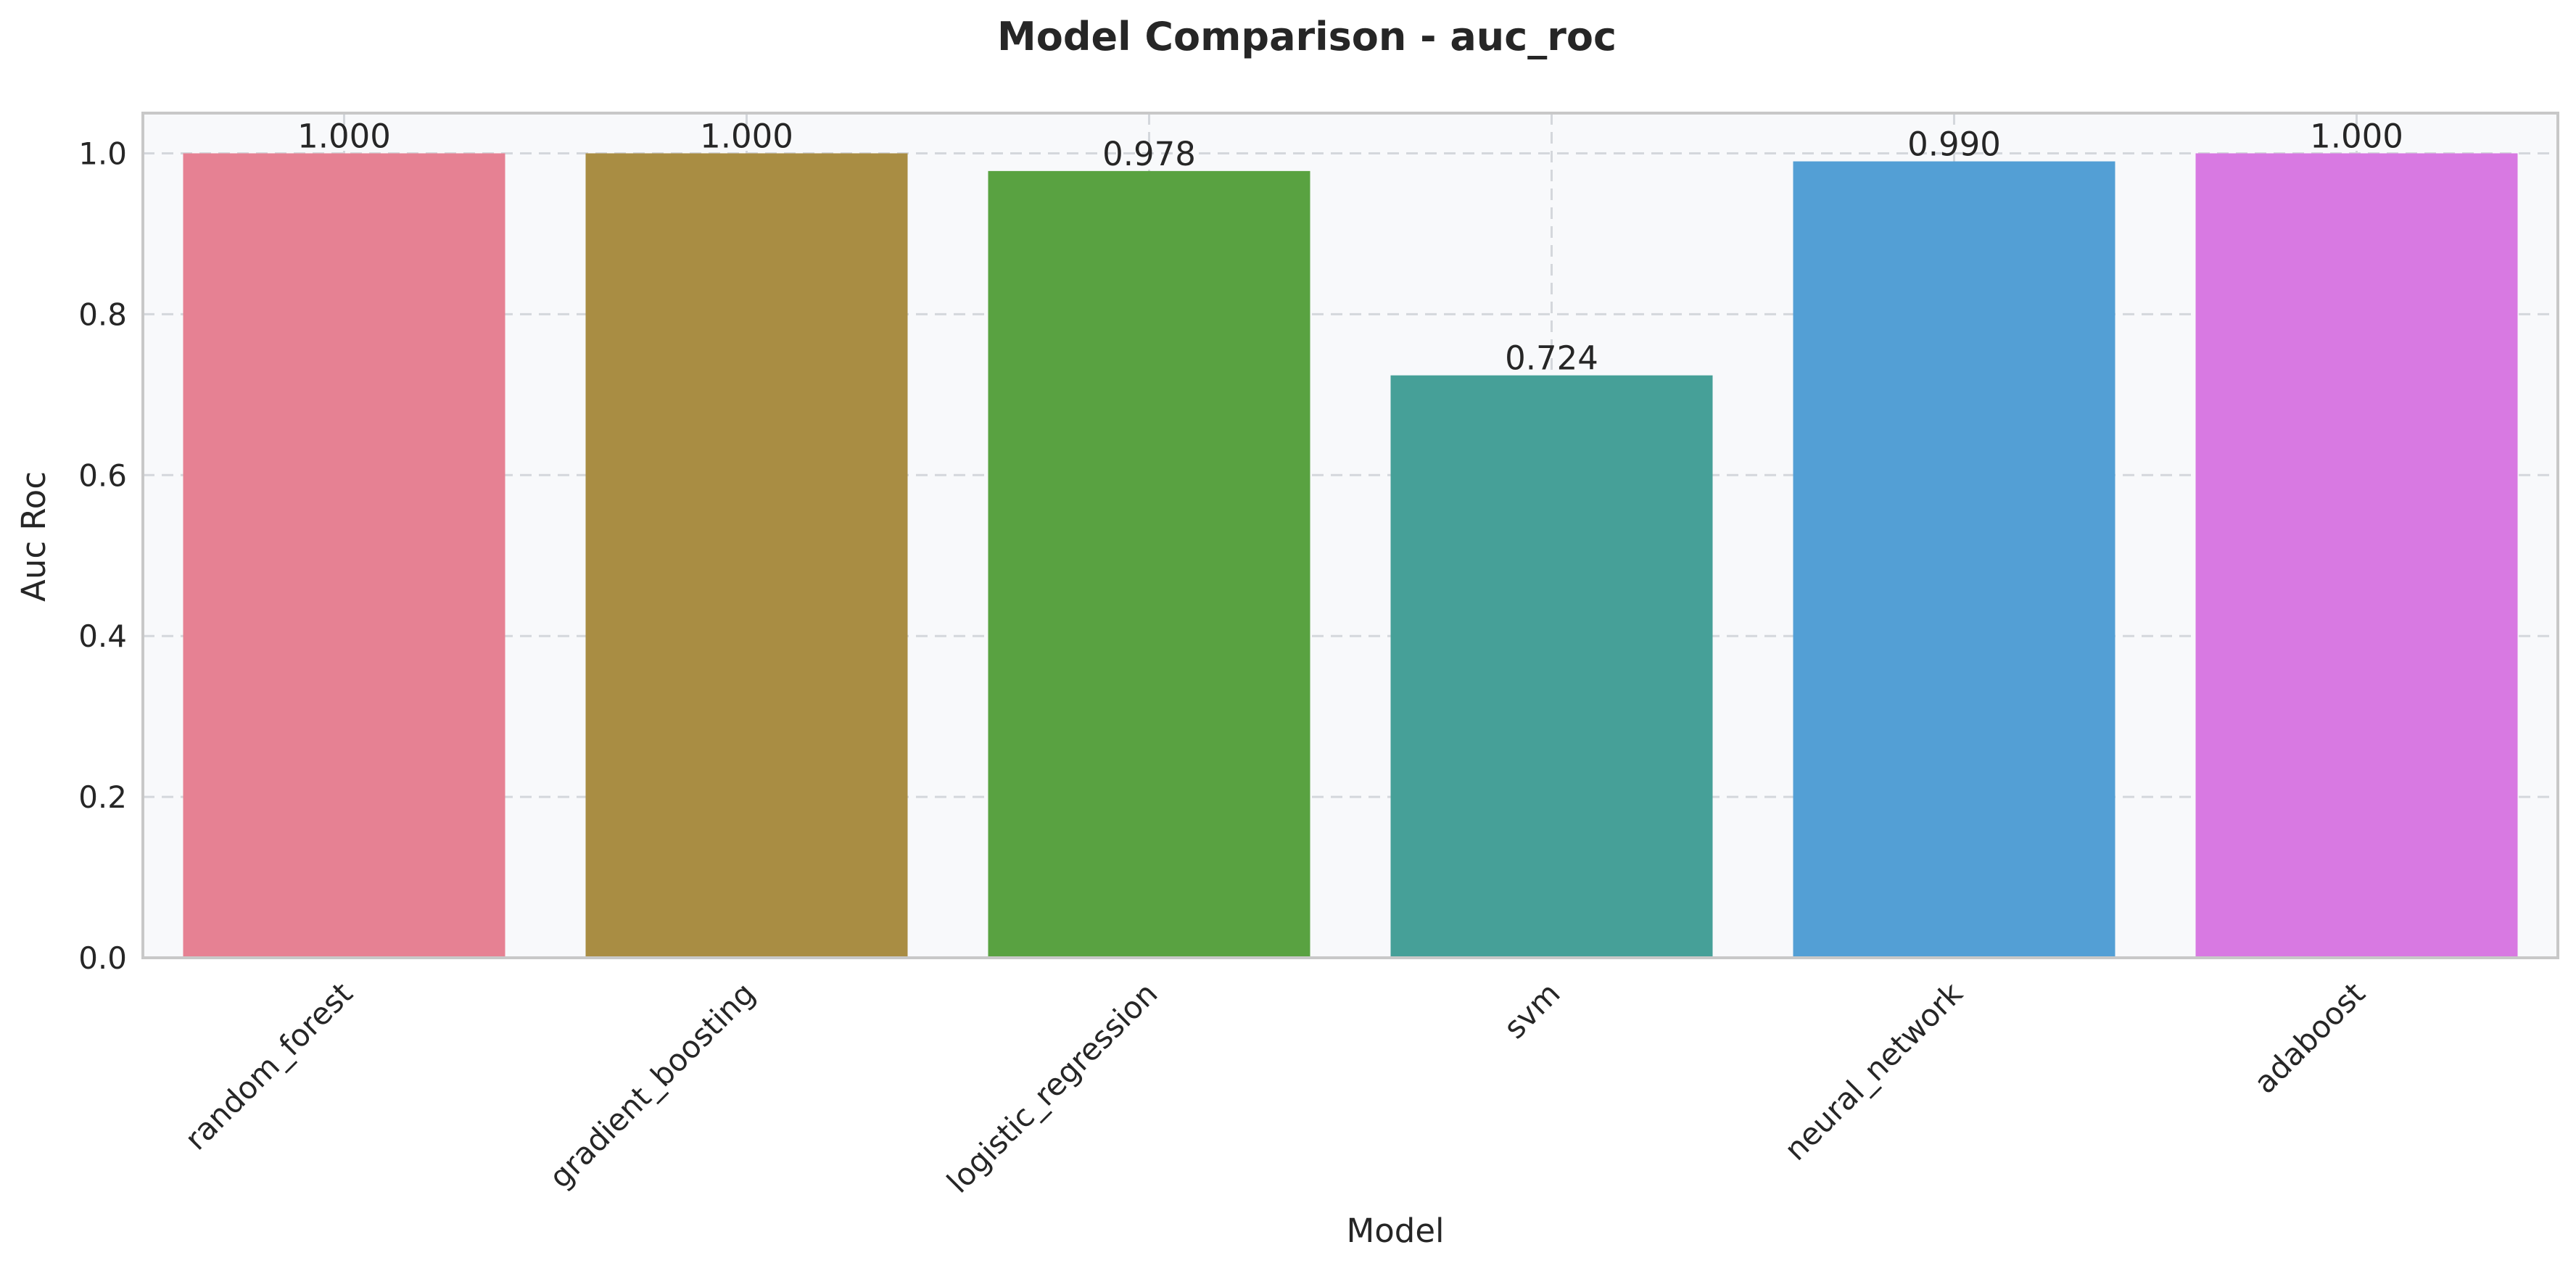  What do you see at coordinates (1149, 564) in the screenshot?
I see `bar-logistic-regression` at bounding box center [1149, 564].